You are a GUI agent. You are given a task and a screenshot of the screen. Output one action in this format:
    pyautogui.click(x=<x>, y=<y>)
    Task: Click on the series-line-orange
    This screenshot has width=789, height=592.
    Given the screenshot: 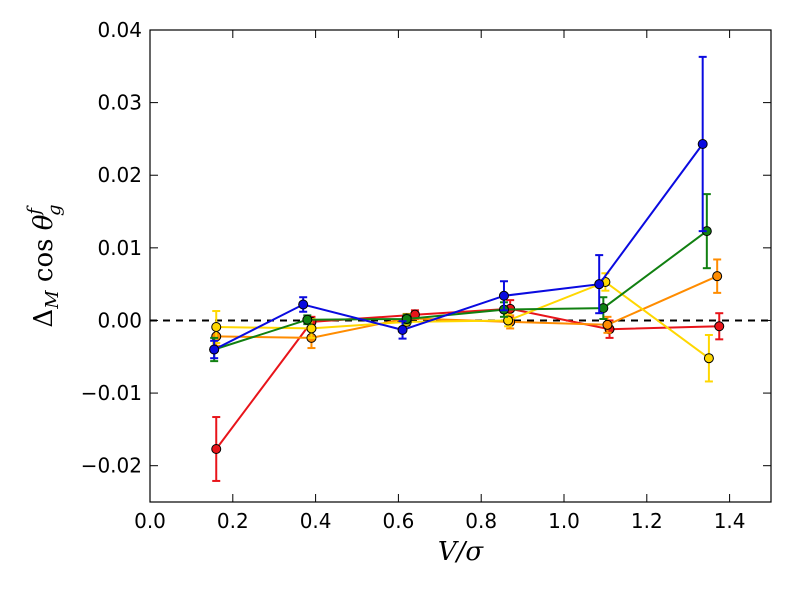 What is the action you would take?
    pyautogui.click(x=467, y=307)
    